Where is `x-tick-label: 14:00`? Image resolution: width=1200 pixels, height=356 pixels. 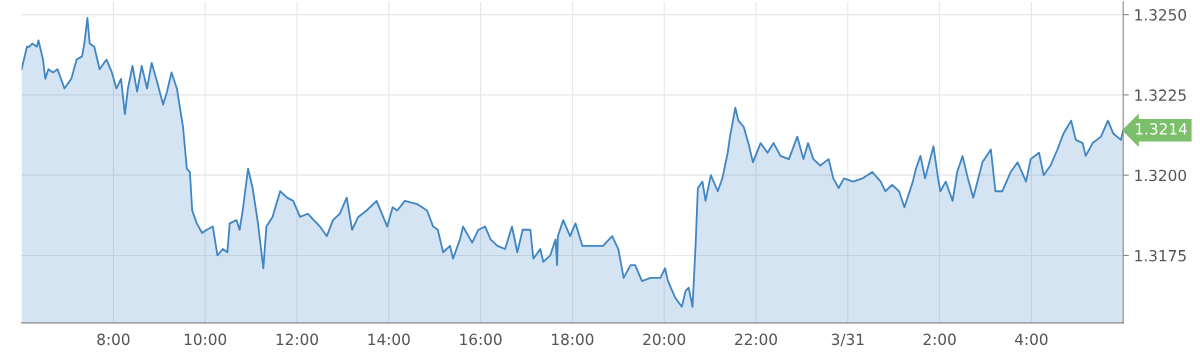 x-tick-label: 14:00 is located at coordinates (389, 339).